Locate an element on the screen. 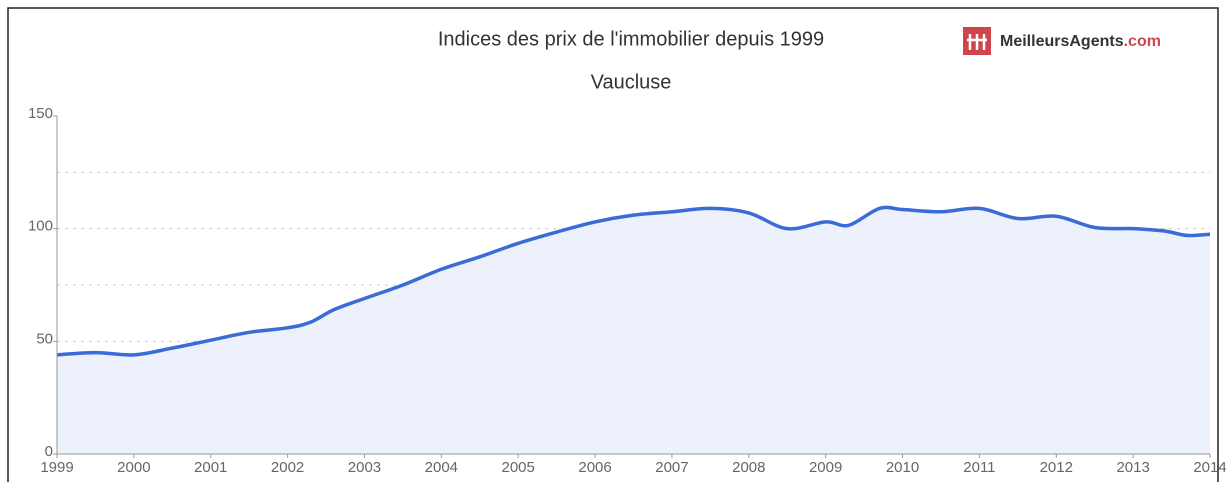 The height and width of the screenshot is (482, 1226). chart-subtitle: Vaucluse is located at coordinates (631, 82).